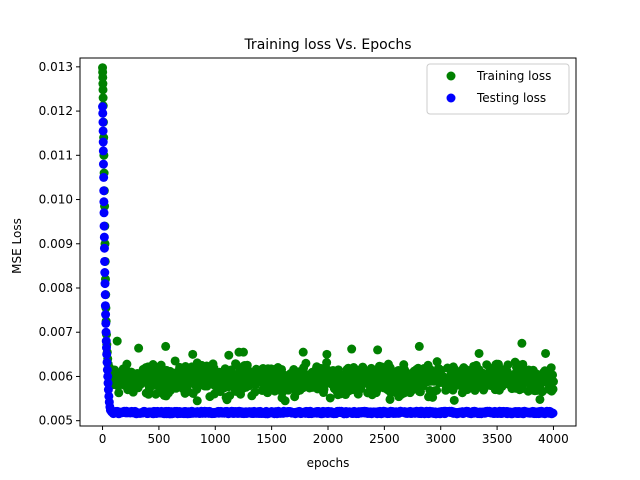  I want to click on y-tick-label: 0.013, so click(56, 67).